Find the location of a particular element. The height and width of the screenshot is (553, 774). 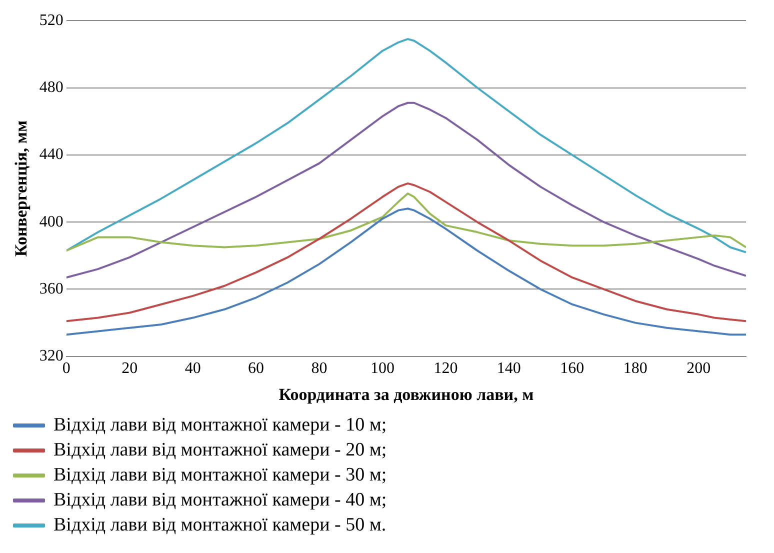

x-tick-label: 40 is located at coordinates (192, 369).